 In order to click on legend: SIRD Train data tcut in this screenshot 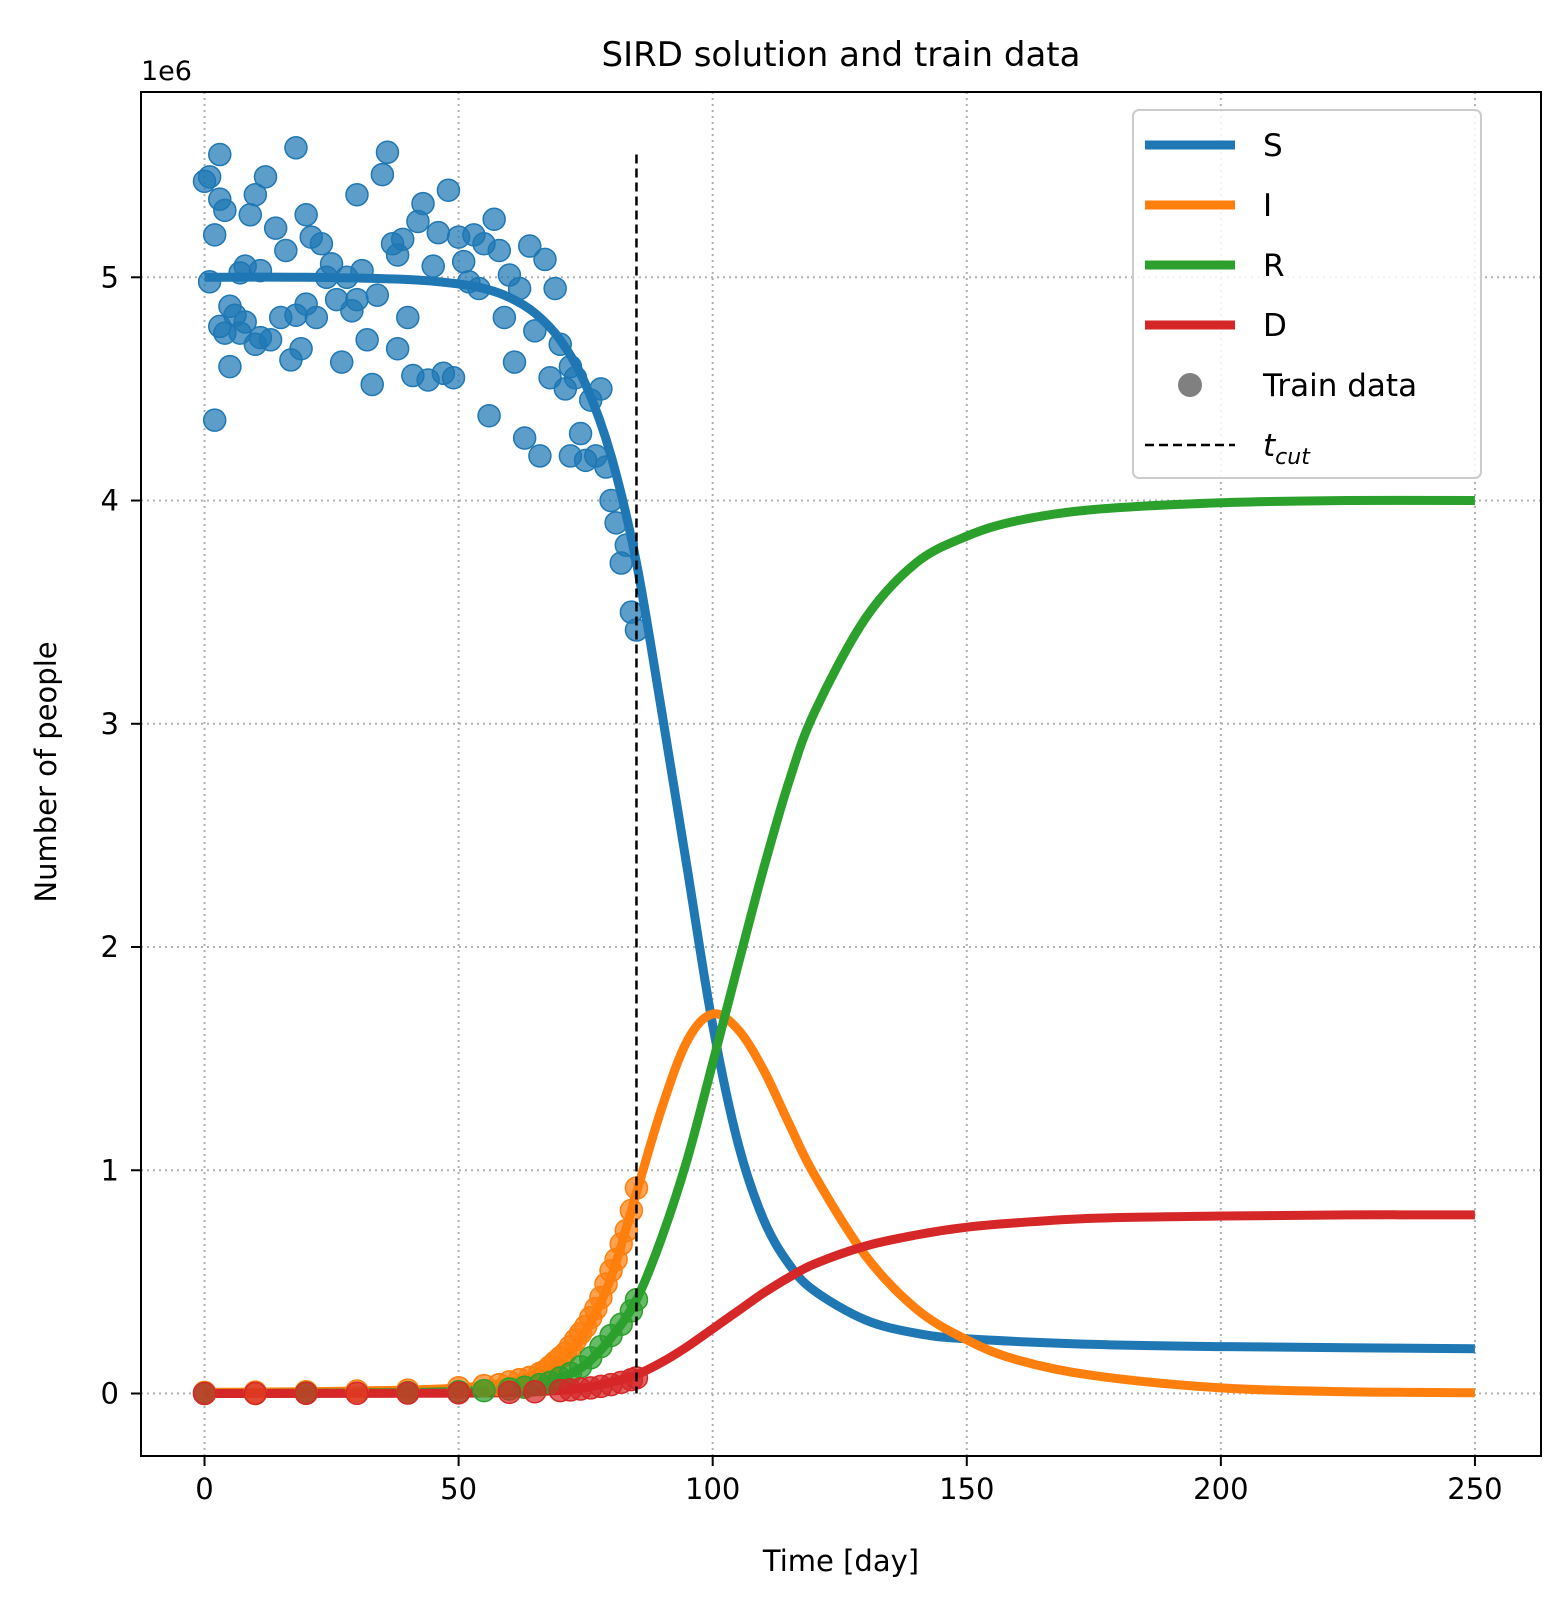, I will do `click(1307, 294)`.